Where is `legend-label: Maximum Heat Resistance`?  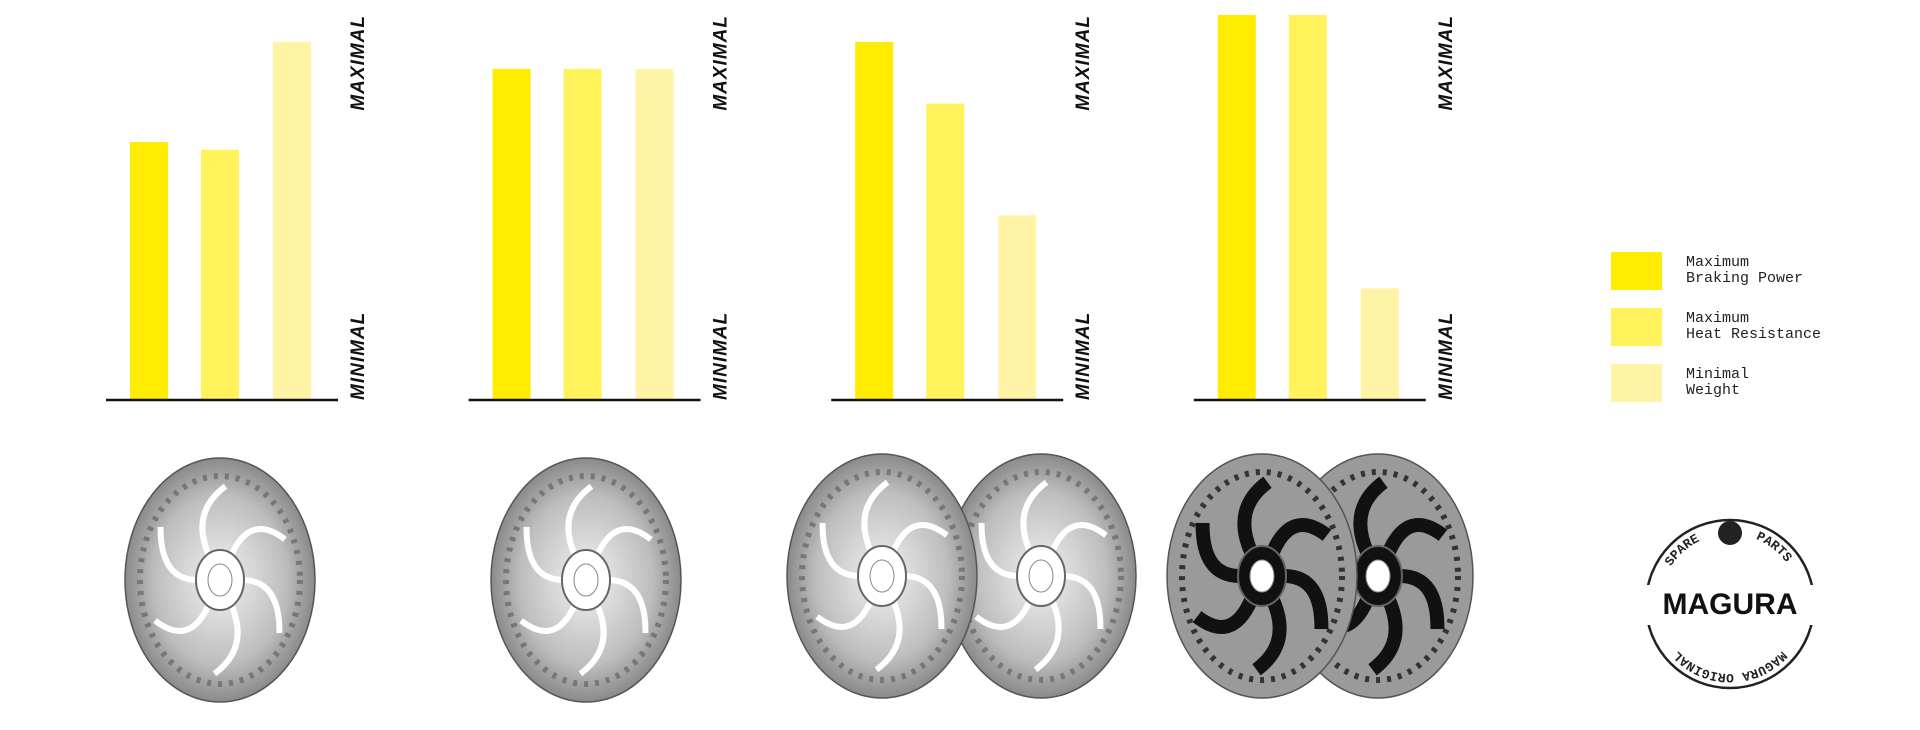
legend-label: Maximum Heat Resistance is located at coordinates (1754, 326).